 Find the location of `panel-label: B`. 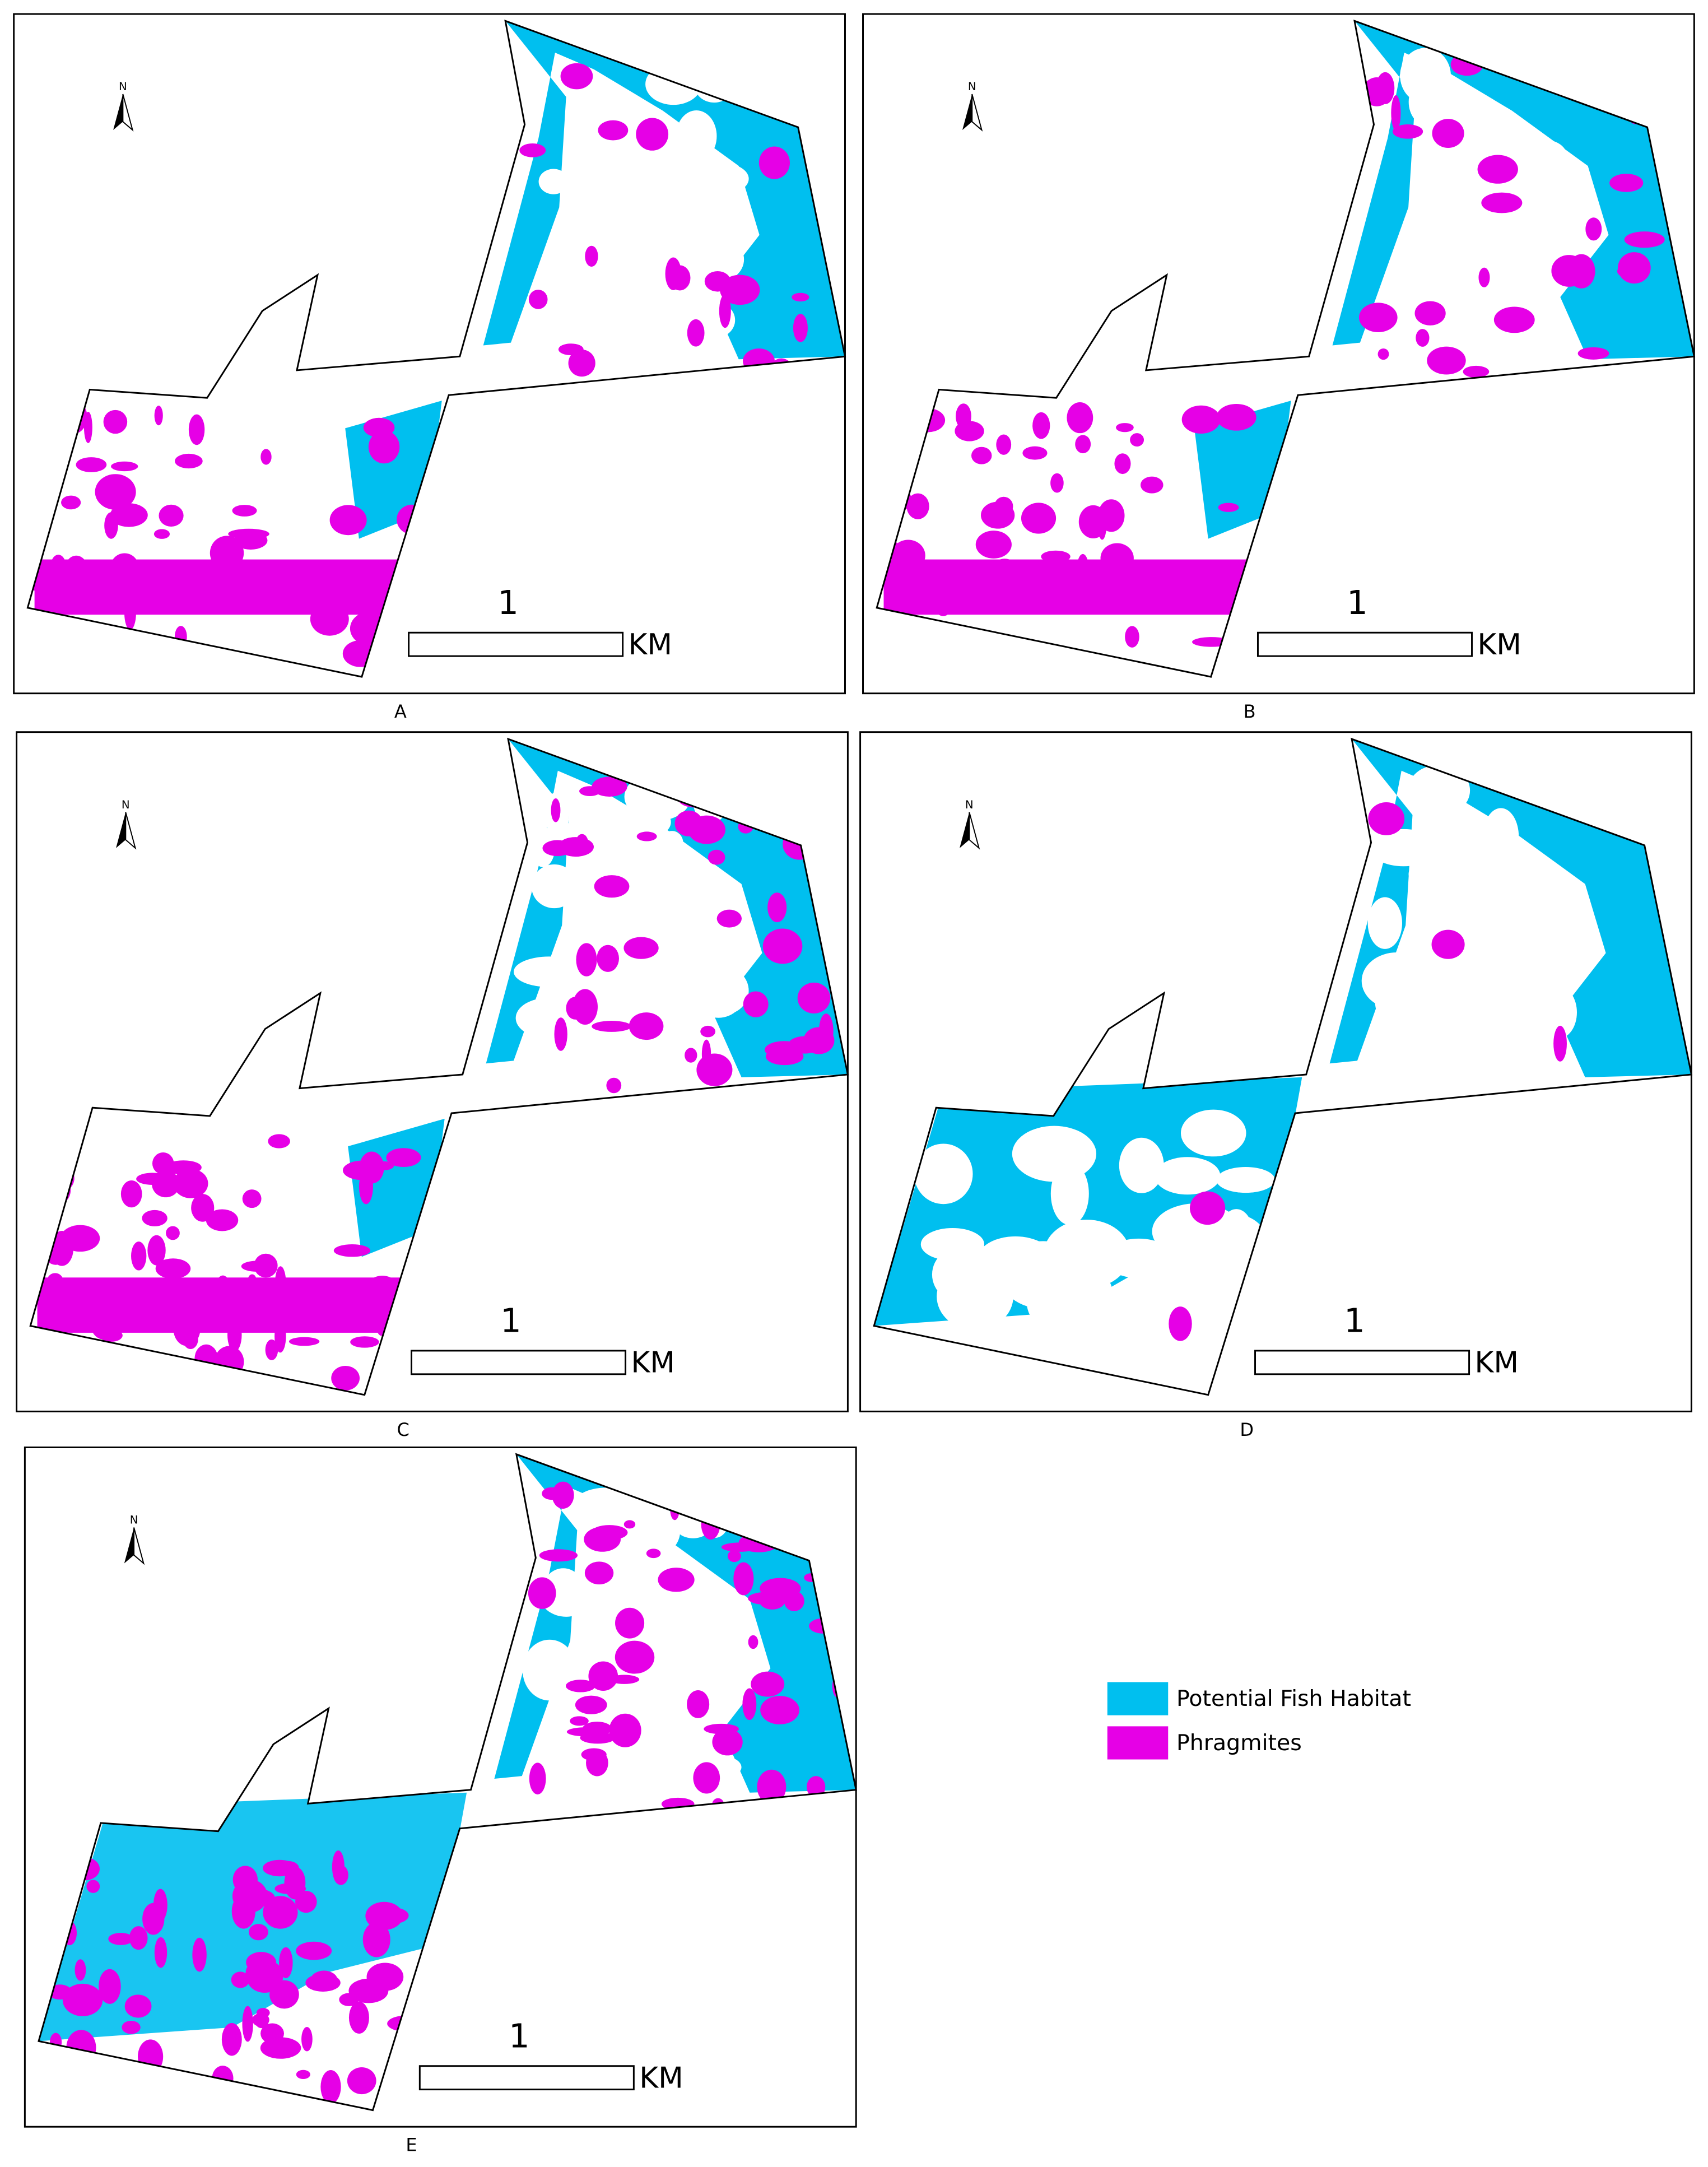

panel-label: B is located at coordinates (1250, 711).